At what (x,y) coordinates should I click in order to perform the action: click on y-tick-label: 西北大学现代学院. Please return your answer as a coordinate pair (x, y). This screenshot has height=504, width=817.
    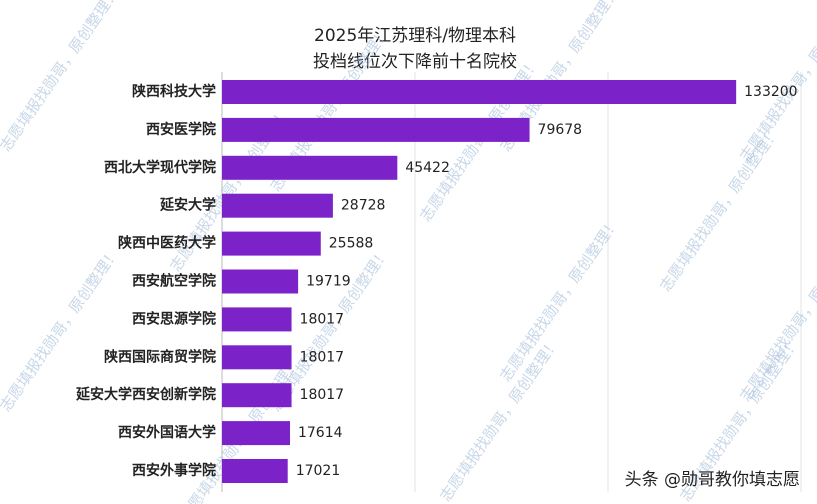
    Looking at the image, I should click on (160, 167).